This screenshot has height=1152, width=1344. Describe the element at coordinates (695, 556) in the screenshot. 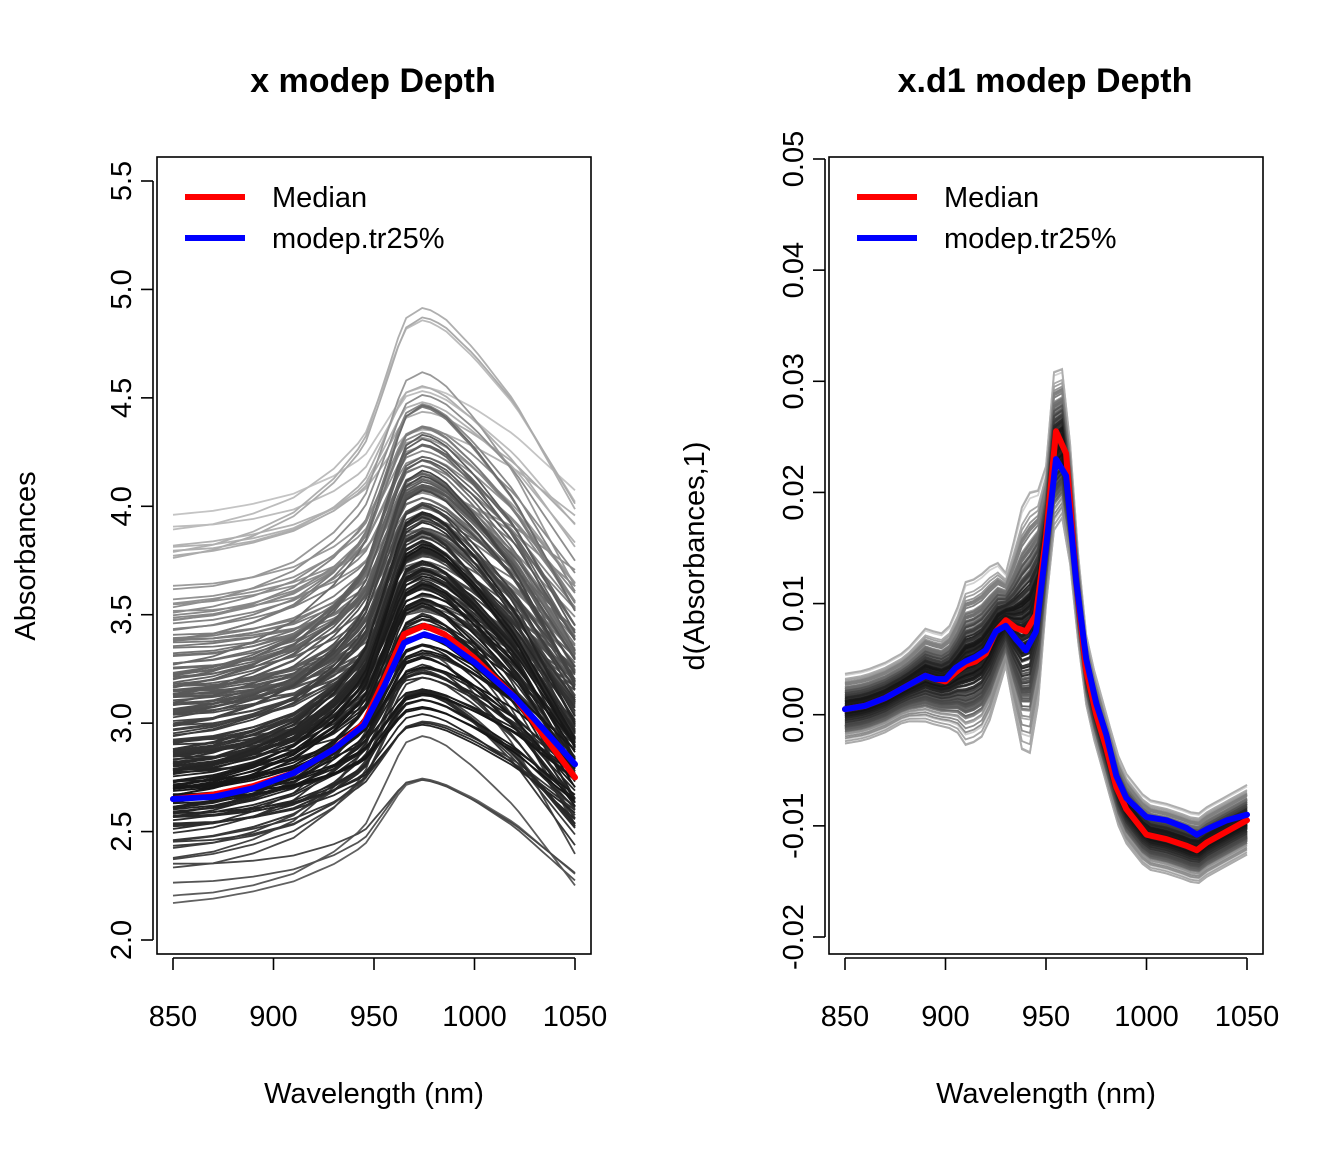

I see `y-axis-label: d(Absorbances,1)` at that location.